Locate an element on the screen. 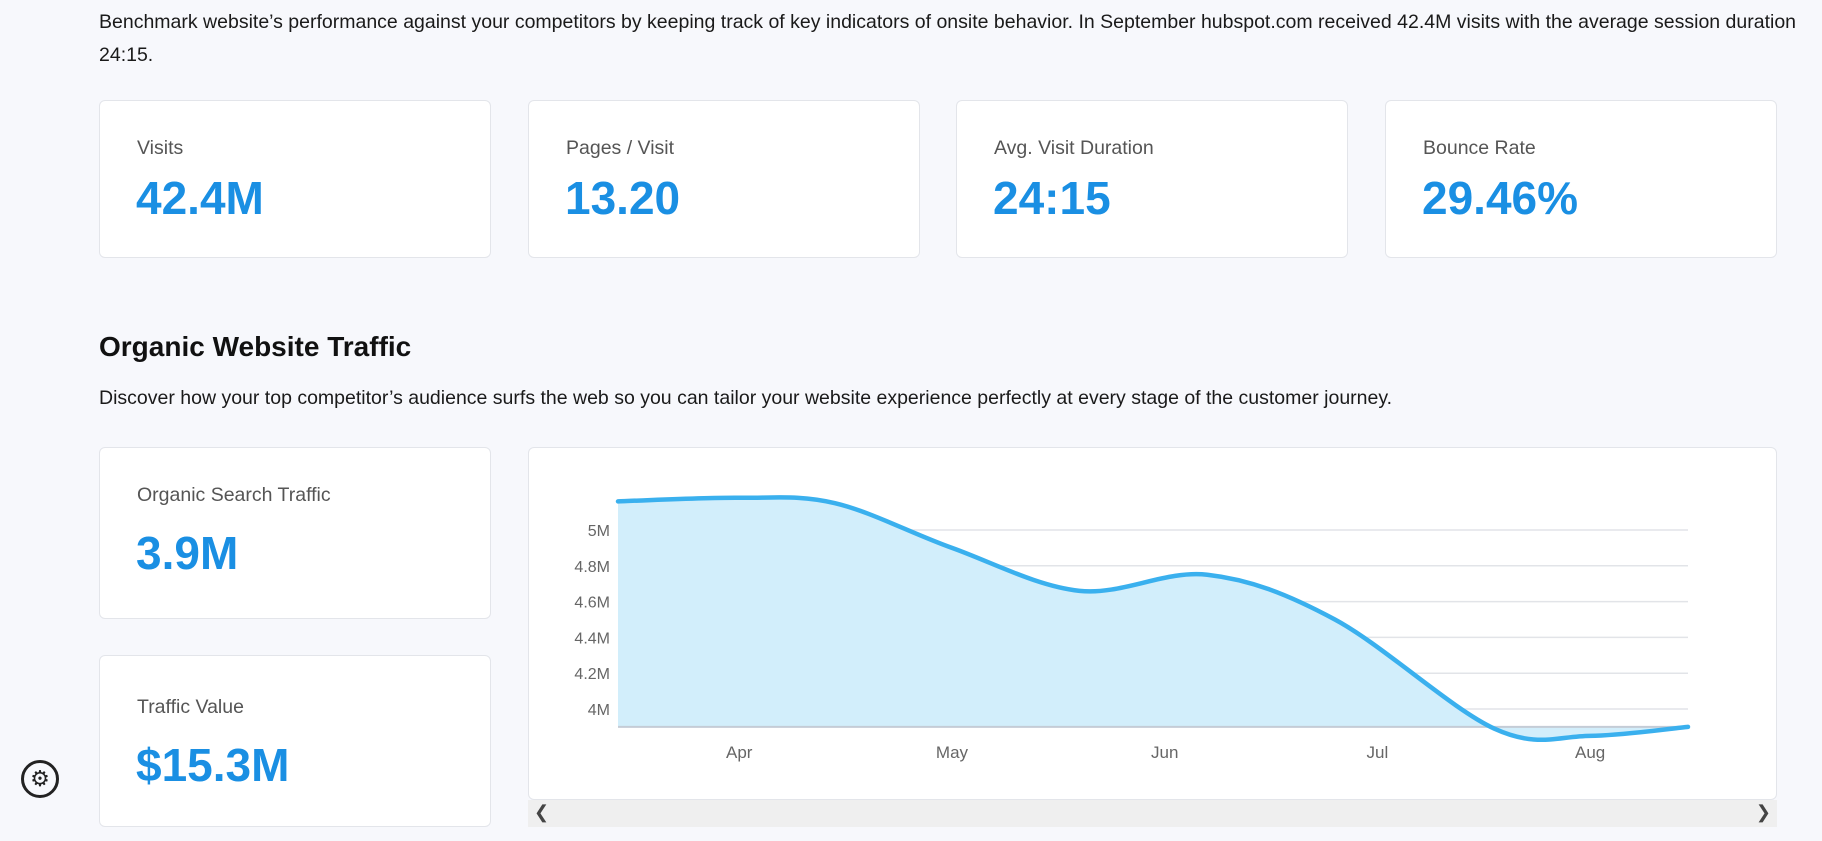  traffic-value-card: Traffic Value $15.3M is located at coordinates (295, 741).